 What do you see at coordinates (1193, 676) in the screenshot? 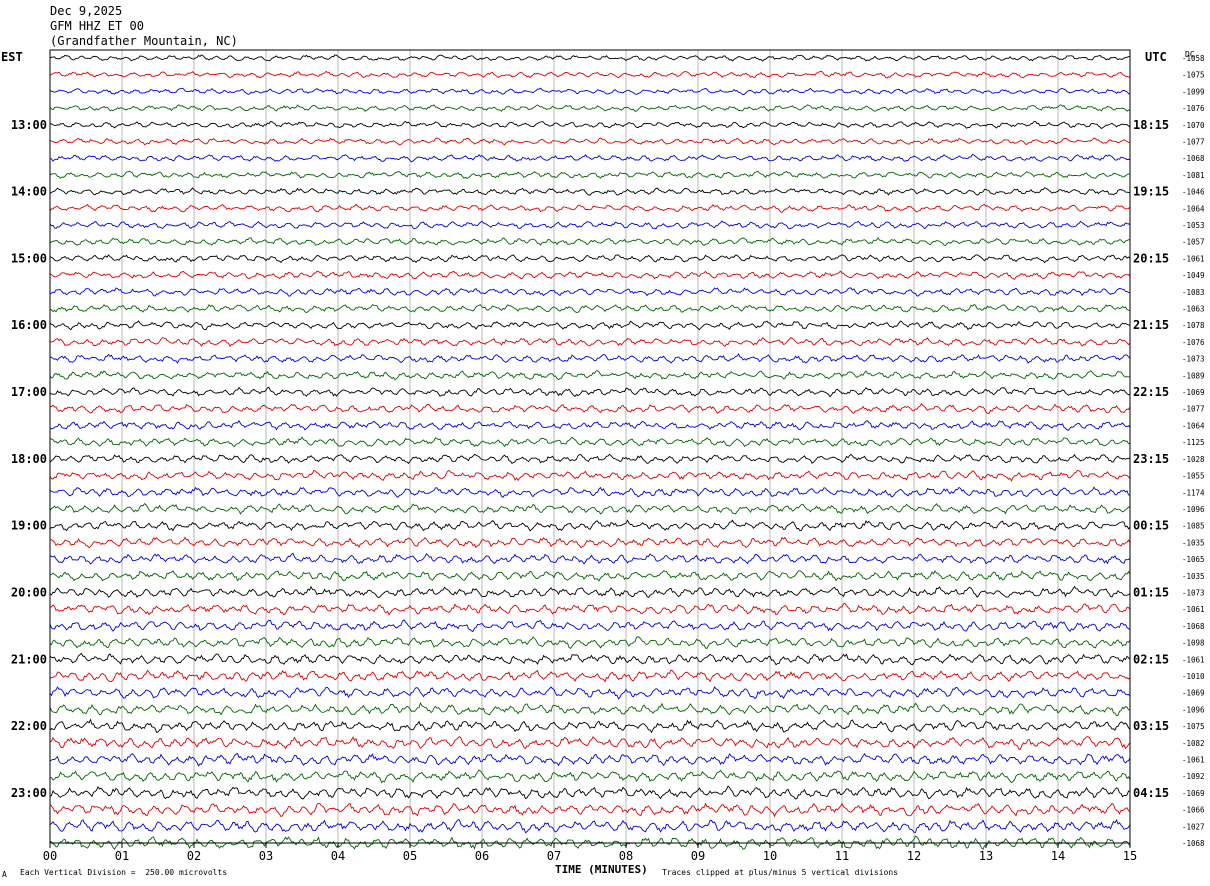
I see `dc-offset-label: -1010` at bounding box center [1193, 676].